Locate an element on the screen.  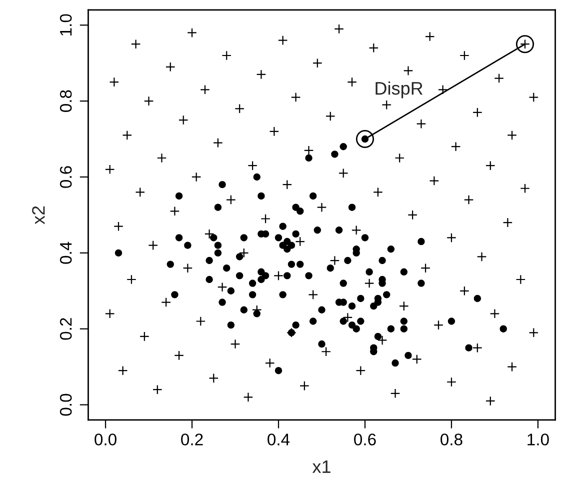
y-tick-label: 0.0 is located at coordinates (66, 405).